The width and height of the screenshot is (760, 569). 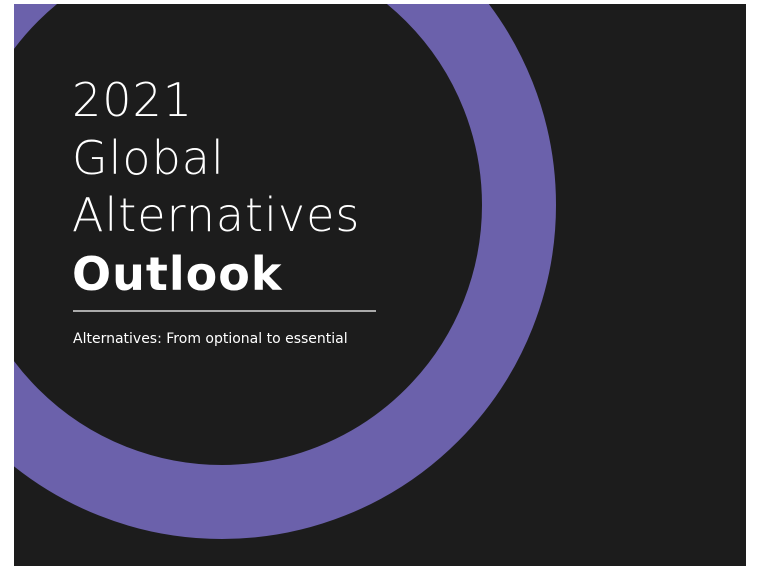 I want to click on title-line: Global, so click(x=148, y=158).